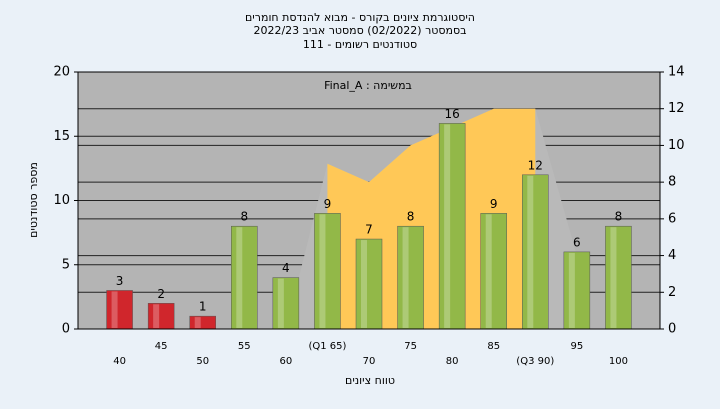 This screenshot has height=409, width=720. What do you see at coordinates (672, 255) in the screenshot?
I see `y2-tick-label: 4` at bounding box center [672, 255].